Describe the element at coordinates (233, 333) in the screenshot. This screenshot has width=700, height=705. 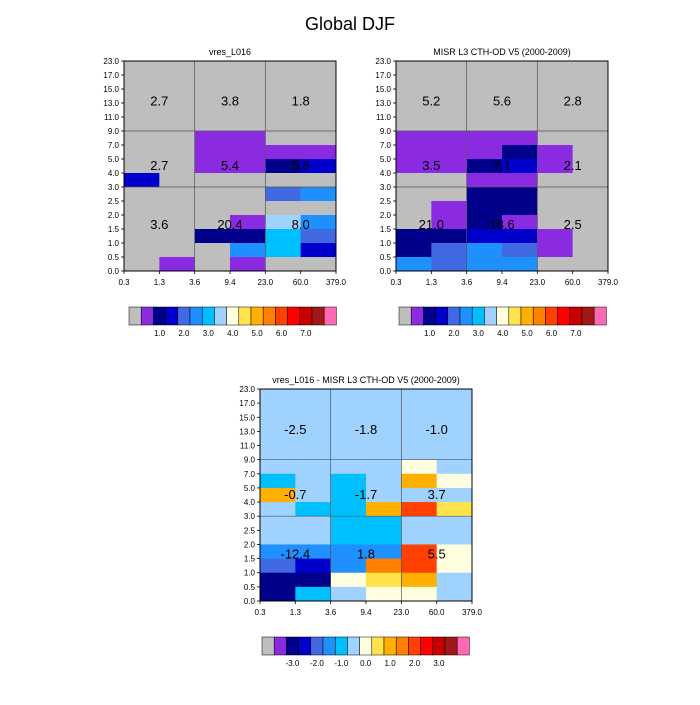
I see `colorbar-label: 4.0` at that location.